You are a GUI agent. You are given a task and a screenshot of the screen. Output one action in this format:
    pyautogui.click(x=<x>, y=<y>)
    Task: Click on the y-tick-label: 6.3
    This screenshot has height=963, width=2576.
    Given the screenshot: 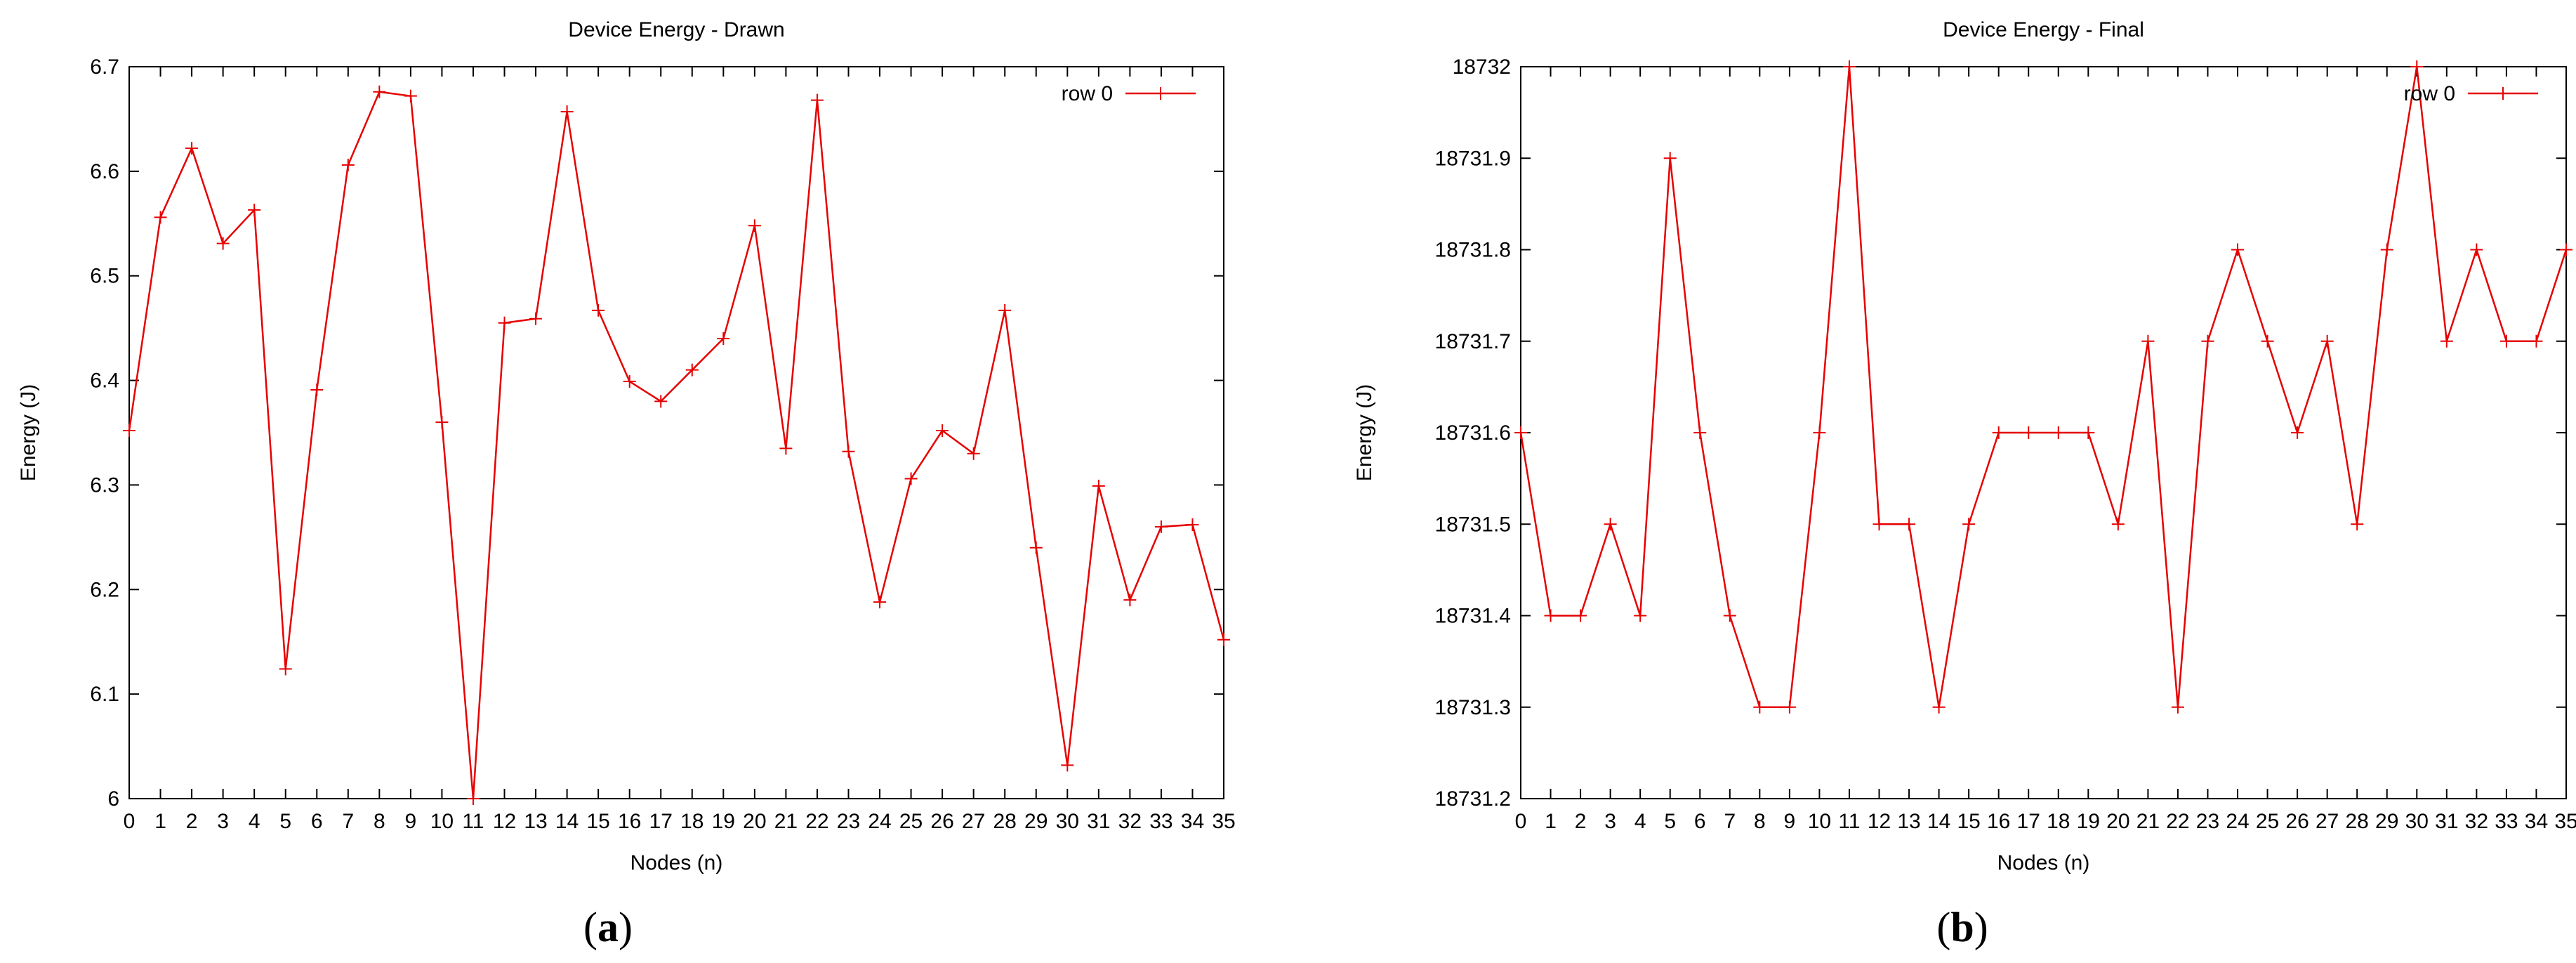 What is the action you would take?
    pyautogui.click(x=104, y=485)
    